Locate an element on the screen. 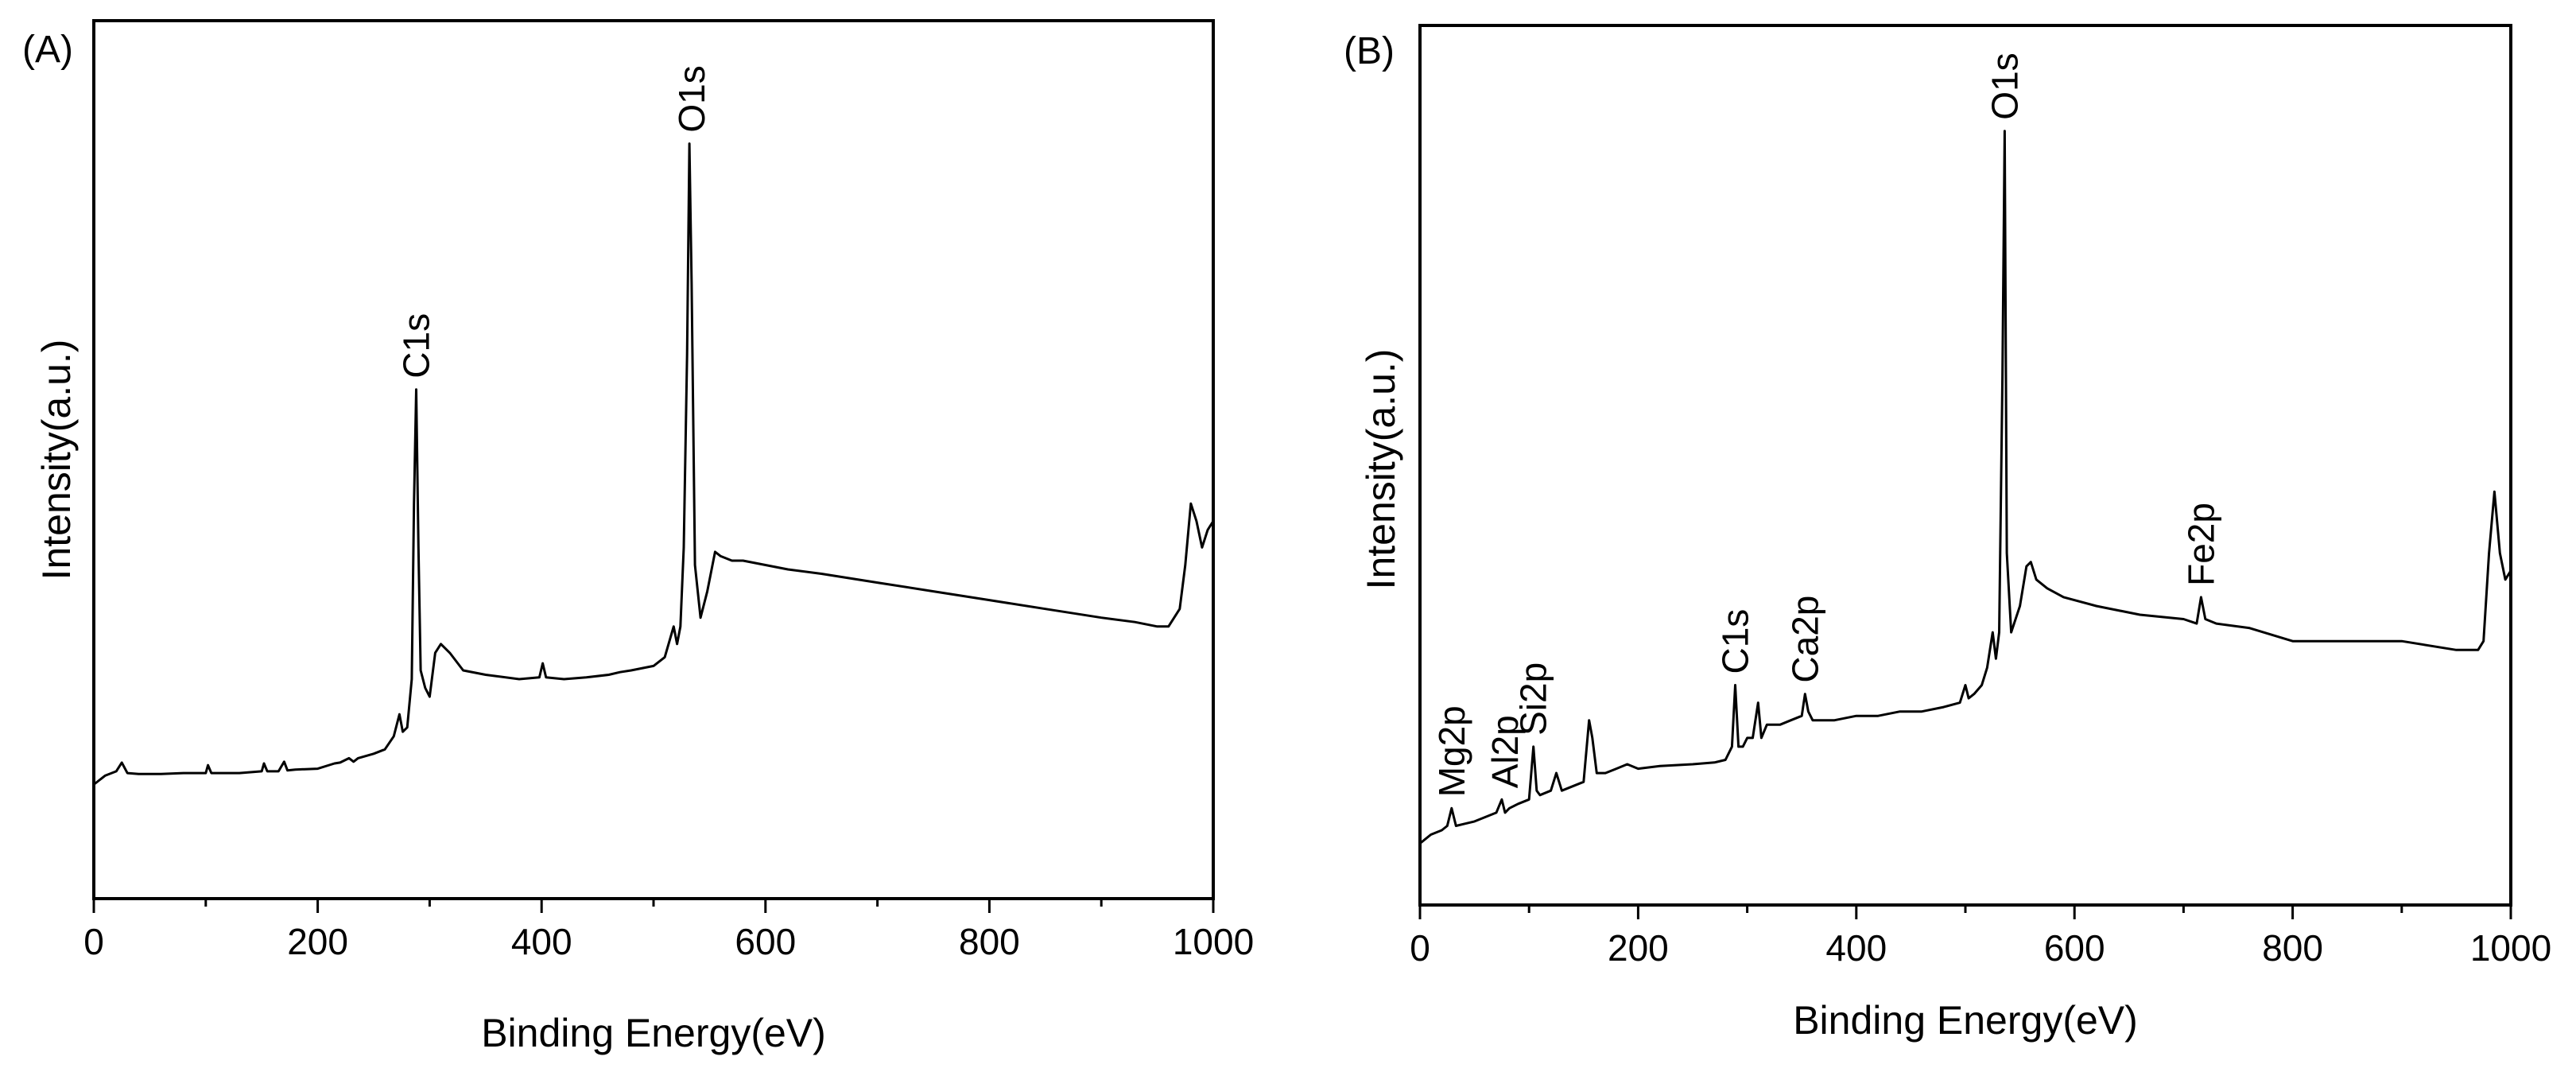 The height and width of the screenshot is (1072, 2576). panel-b-peak-label-al2p: Al2p is located at coordinates (1505, 751).